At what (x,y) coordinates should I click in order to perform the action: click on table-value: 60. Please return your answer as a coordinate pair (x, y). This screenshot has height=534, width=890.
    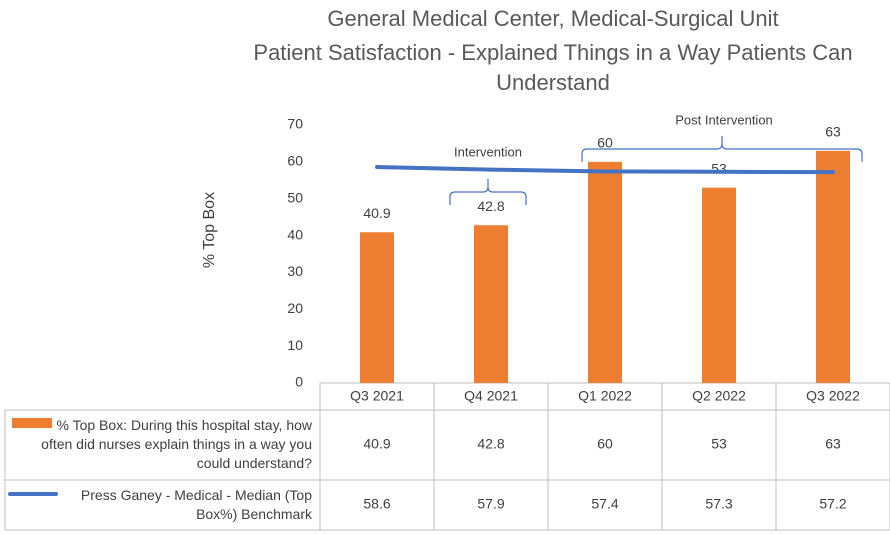
    Looking at the image, I should click on (605, 444).